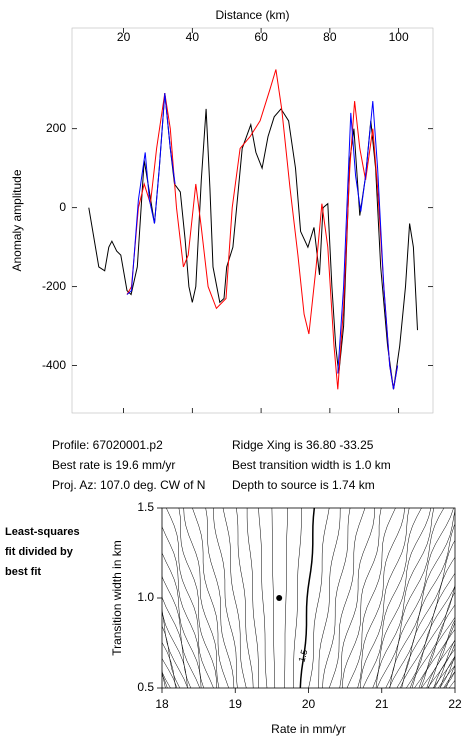  I want to click on y-tick-label: -200, so click(54, 286).